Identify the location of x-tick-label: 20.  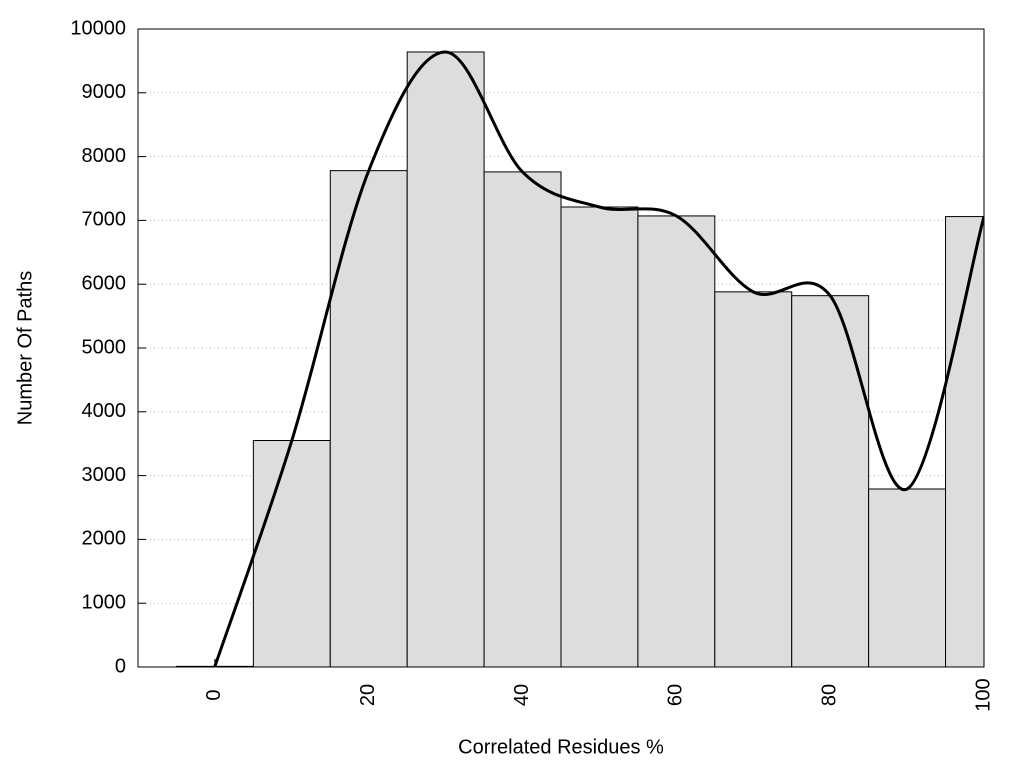
(368, 695).